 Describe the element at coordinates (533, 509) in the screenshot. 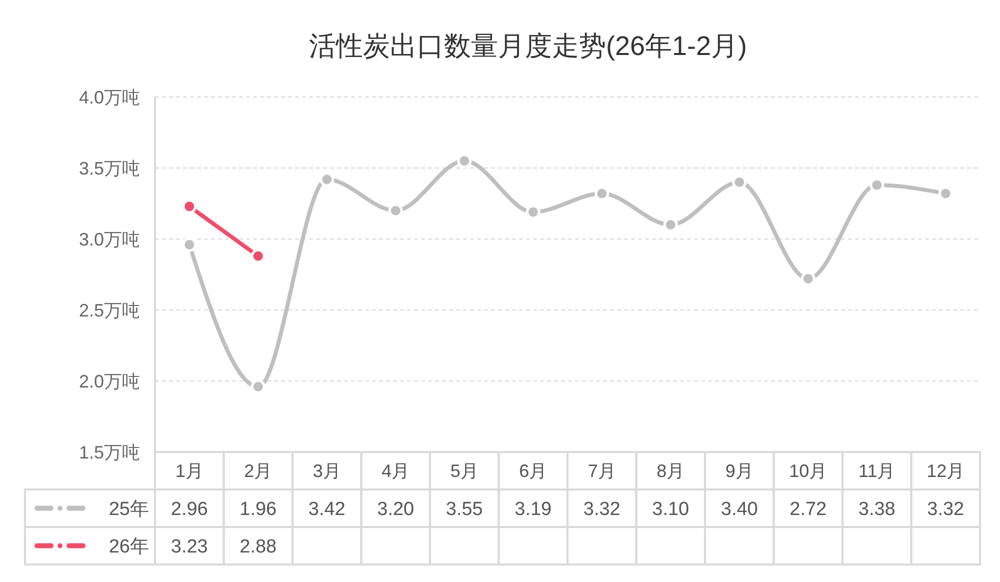

I see `data-label: 3.19` at that location.